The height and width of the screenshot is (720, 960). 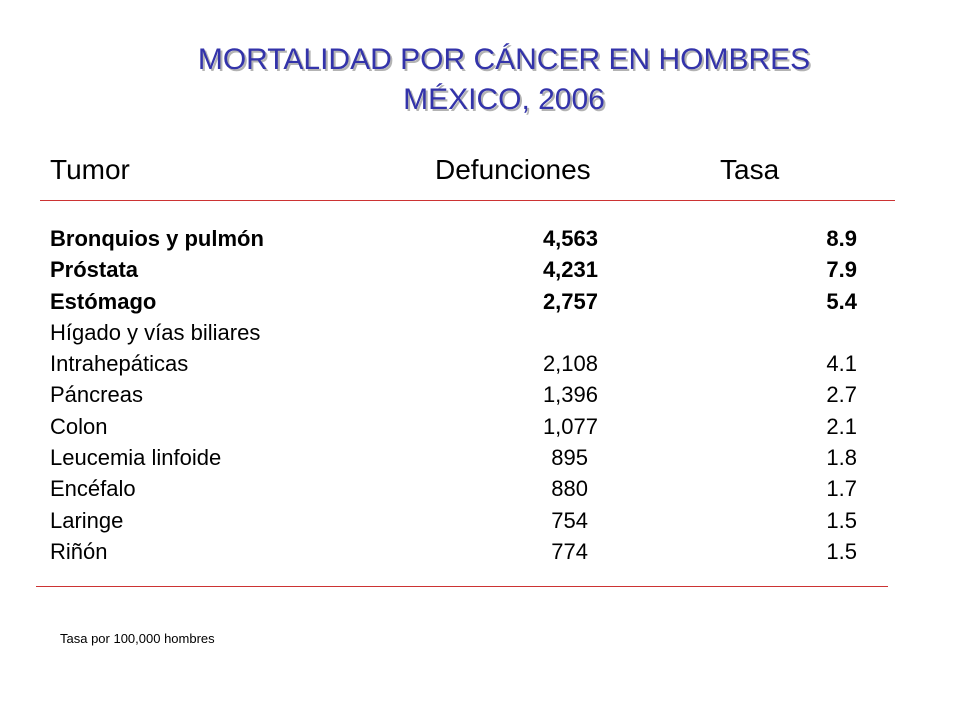 What do you see at coordinates (103, 301) in the screenshot?
I see `tumor-name: Estómago` at bounding box center [103, 301].